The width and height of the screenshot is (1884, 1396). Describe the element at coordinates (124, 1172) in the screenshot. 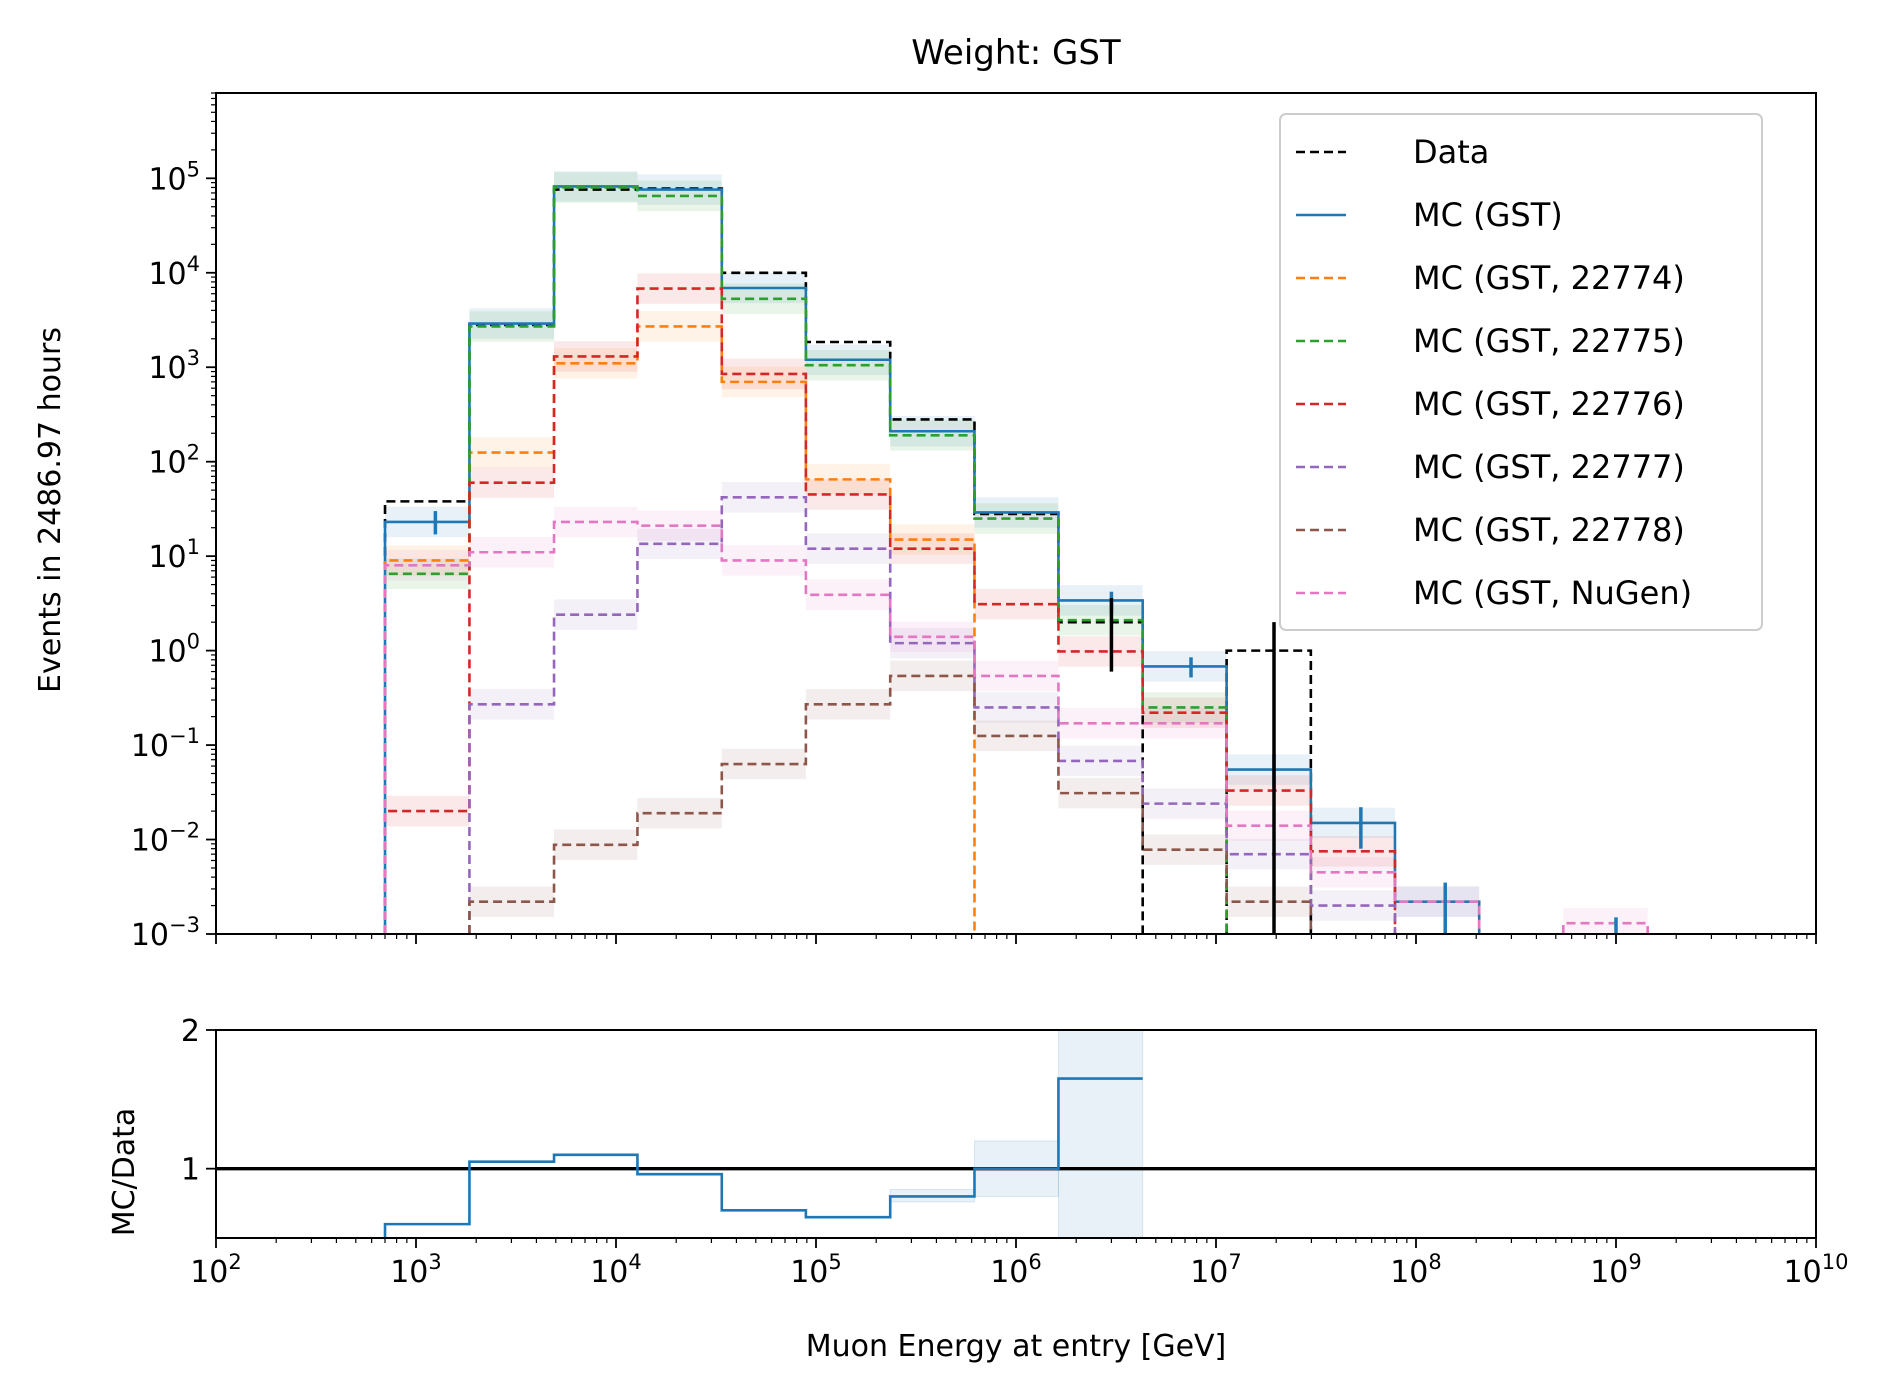

I see `ratio-y-axis-label: MC/Data` at that location.